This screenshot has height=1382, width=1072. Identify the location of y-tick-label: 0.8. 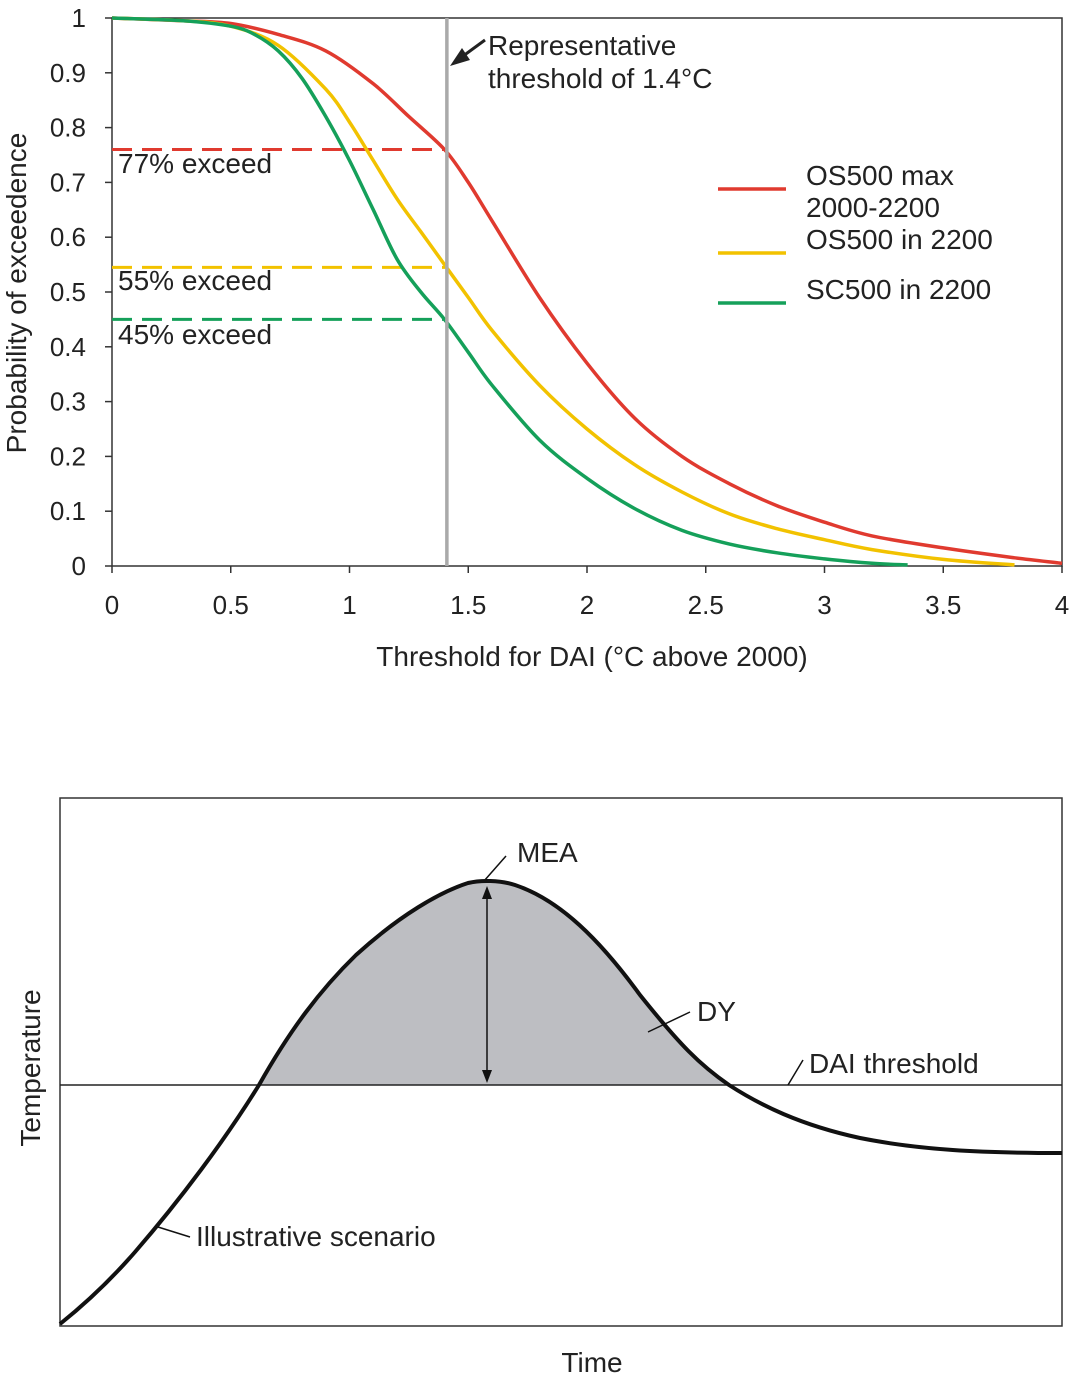
(68, 128).